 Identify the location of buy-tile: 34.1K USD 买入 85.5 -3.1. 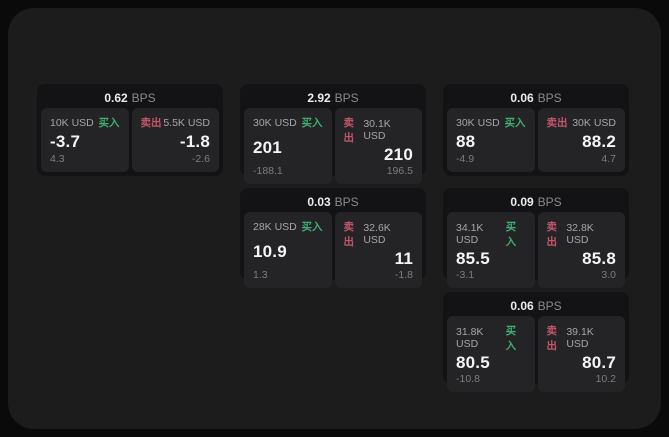
(491, 250).